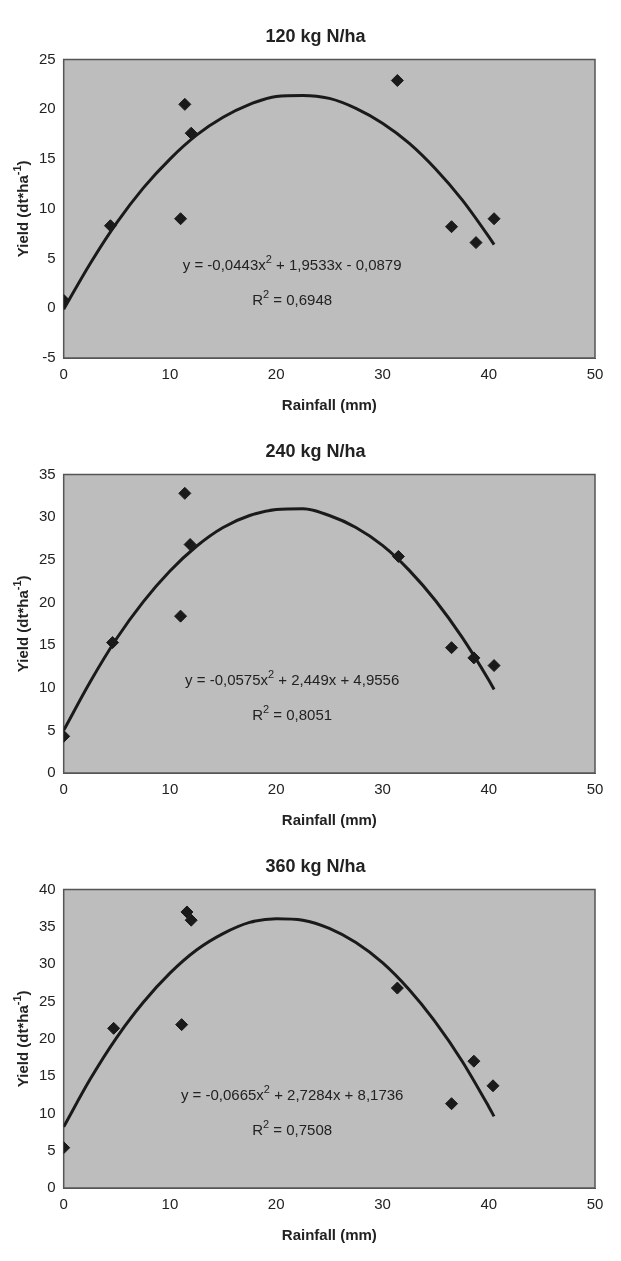 The width and height of the screenshot is (621, 1261). I want to click on line-series, so click(279, 202).